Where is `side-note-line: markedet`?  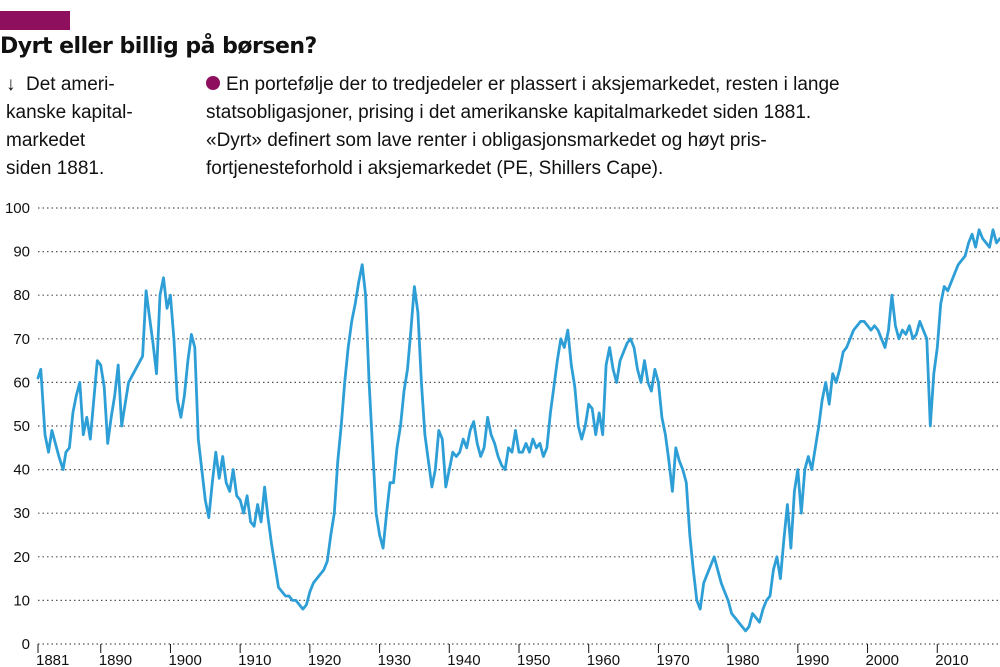
side-note-line: markedet is located at coordinates (46, 140).